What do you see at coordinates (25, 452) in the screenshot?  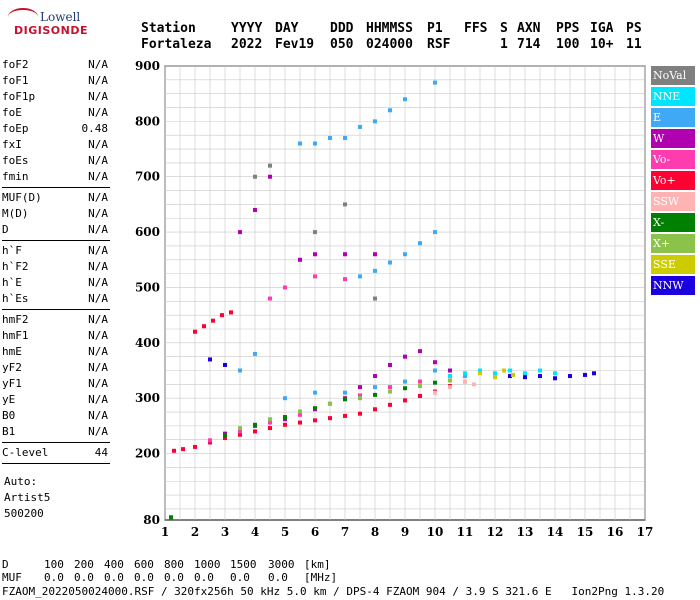 I see `param-name: C-level` at bounding box center [25, 452].